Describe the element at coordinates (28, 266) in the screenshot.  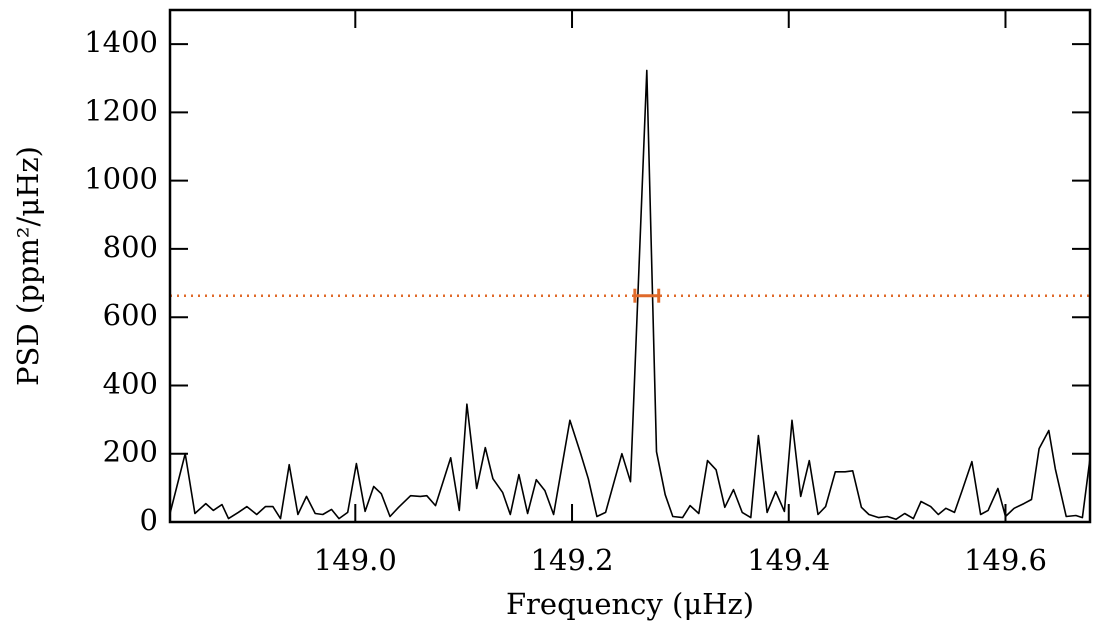
I see `y-axis-label: PSD (ppm²/μHz)` at that location.